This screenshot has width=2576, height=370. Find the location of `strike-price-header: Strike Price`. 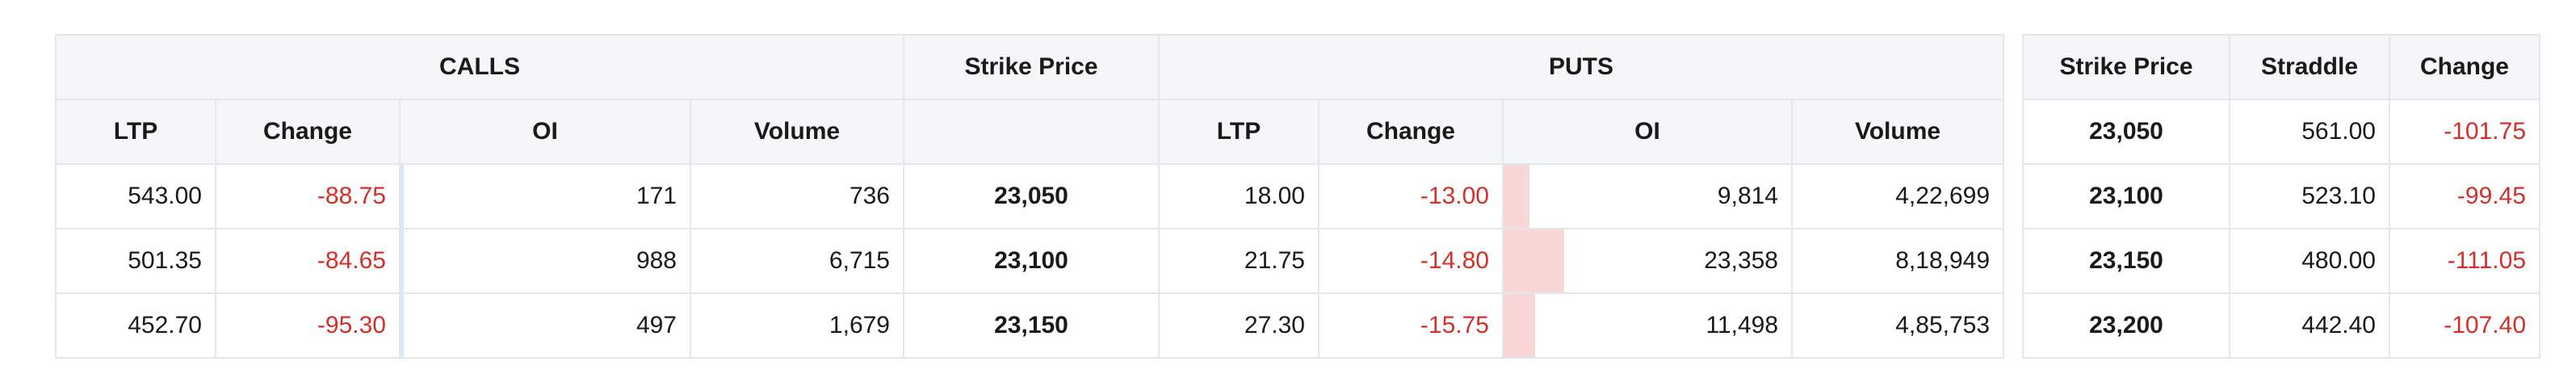

strike-price-header: Strike Price is located at coordinates (1031, 67).